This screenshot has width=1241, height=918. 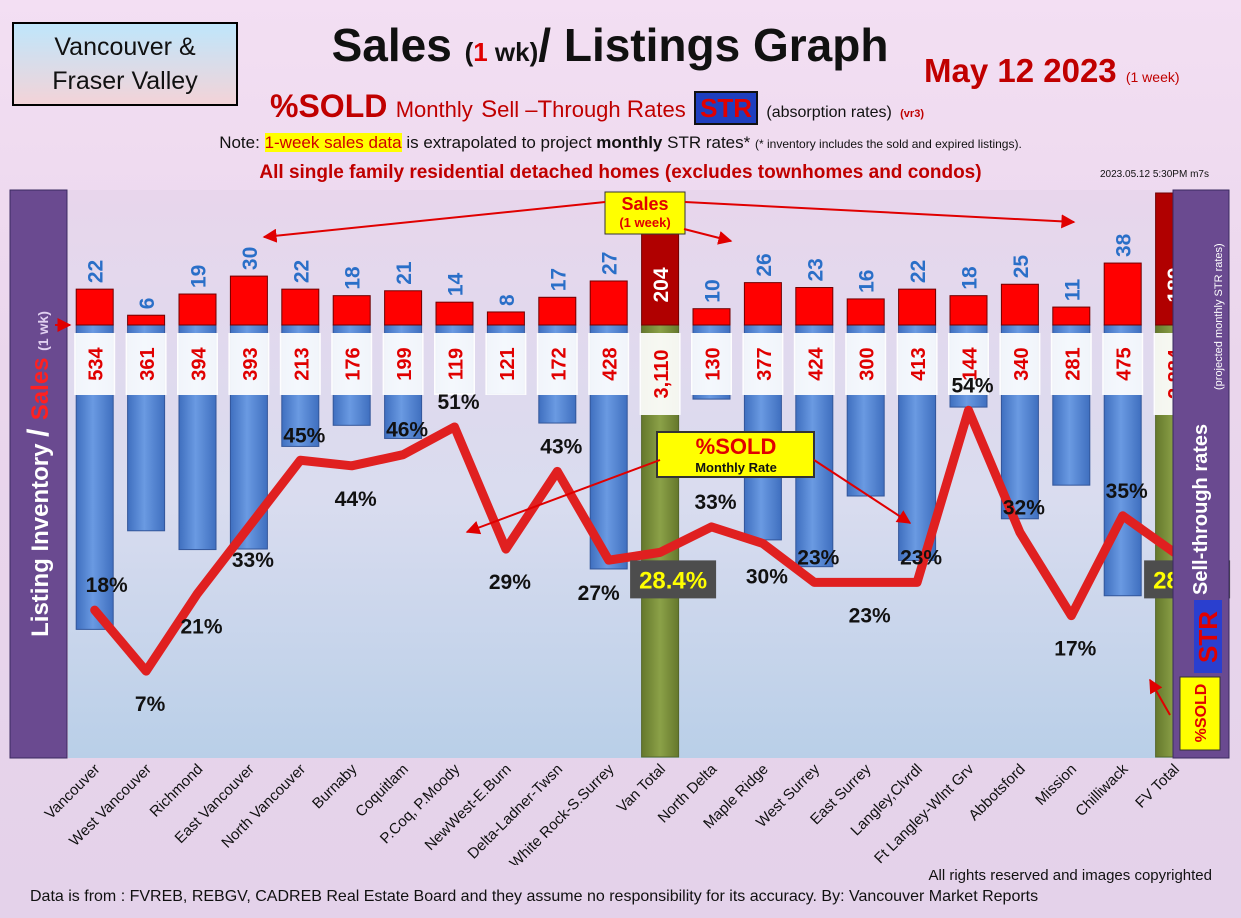 What do you see at coordinates (1208, 636) in the screenshot?
I see `right-axis-str-box` at bounding box center [1208, 636].